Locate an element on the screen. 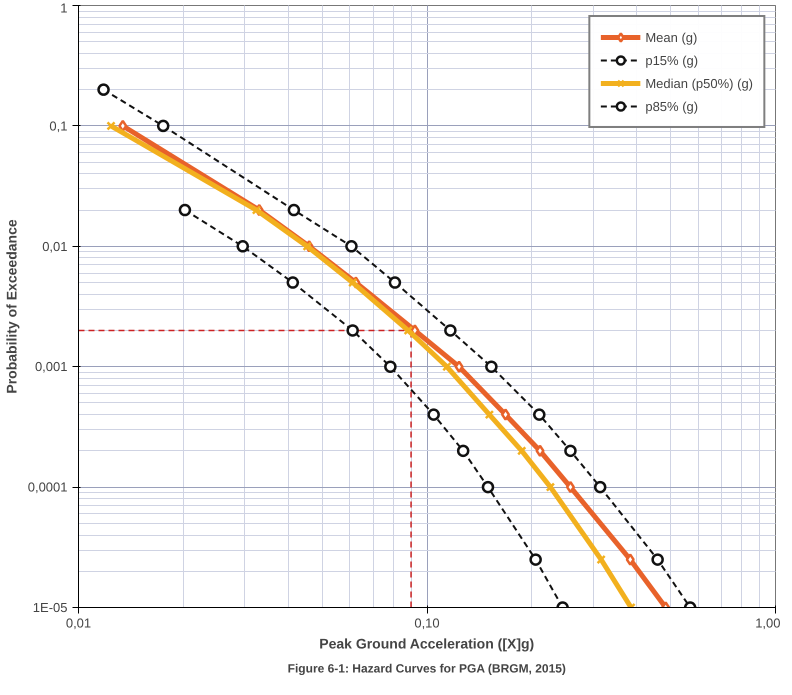 This screenshot has height=695, width=792. y-tick-label: 1 is located at coordinates (64, 8).